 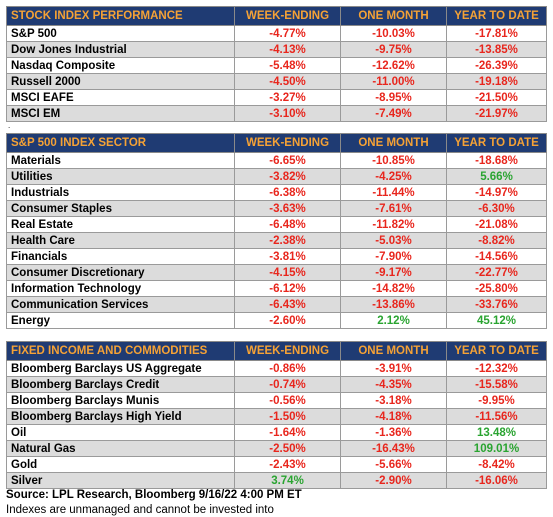 I want to click on section-title-header: S&P 500 INDEX SECTOR, so click(x=120, y=143).